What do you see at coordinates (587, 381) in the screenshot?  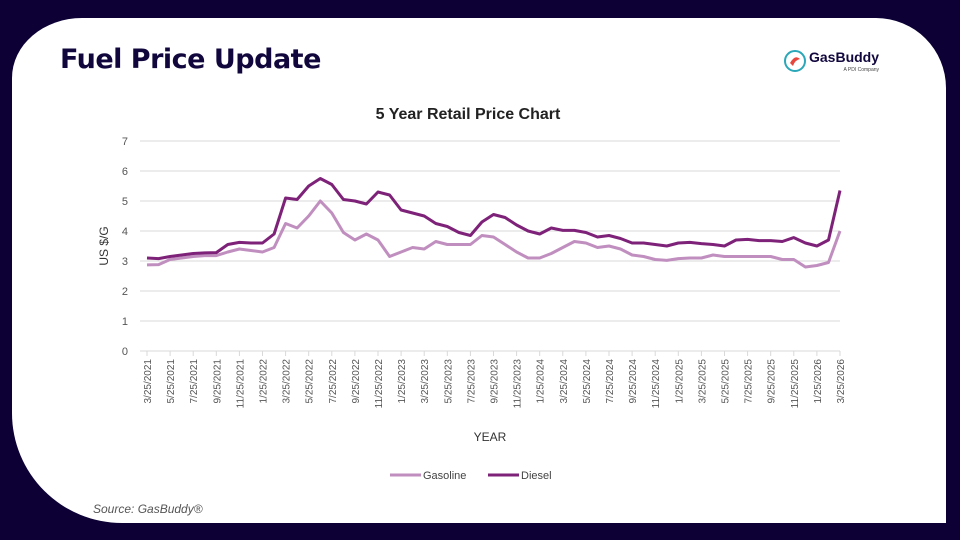 I see `x-tick-label: 5/25/2024` at bounding box center [587, 381].